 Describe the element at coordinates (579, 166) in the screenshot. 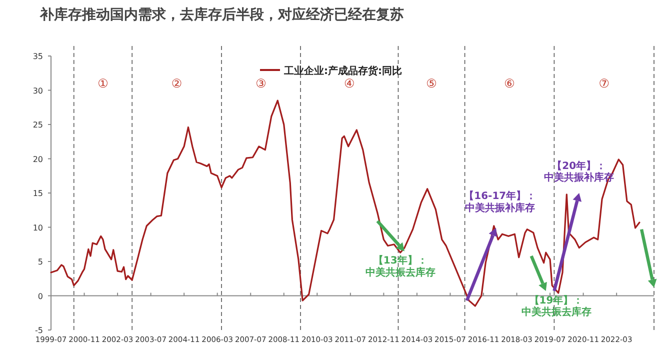

I see `annotation: 【20年】：` at that location.